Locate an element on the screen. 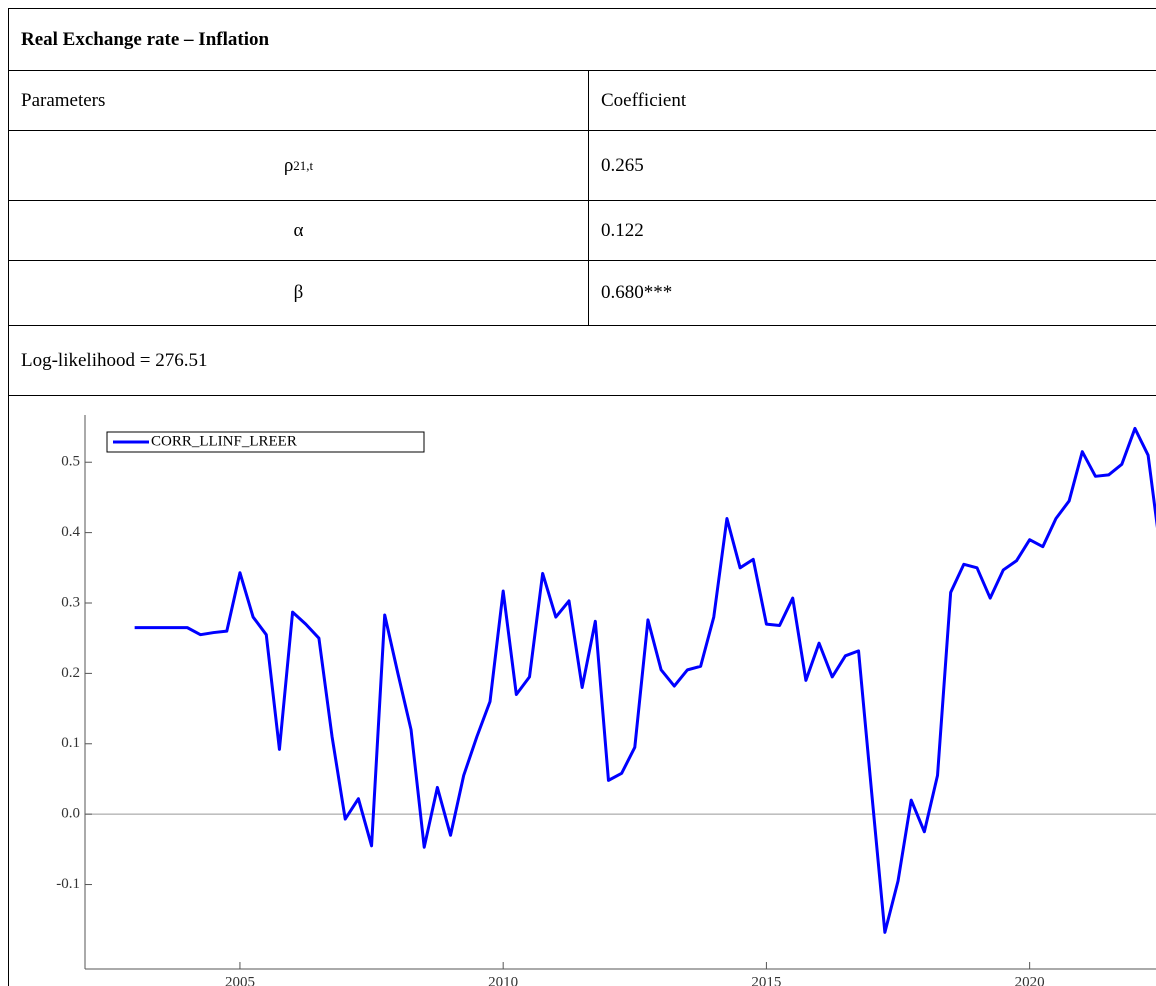  param-cell: ρ 21,t is located at coordinates (298, 165).